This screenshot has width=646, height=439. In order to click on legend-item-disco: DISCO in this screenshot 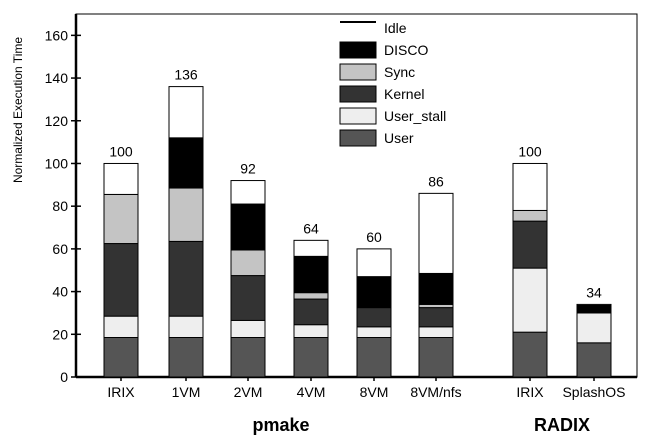, I will do `click(383, 50)`.